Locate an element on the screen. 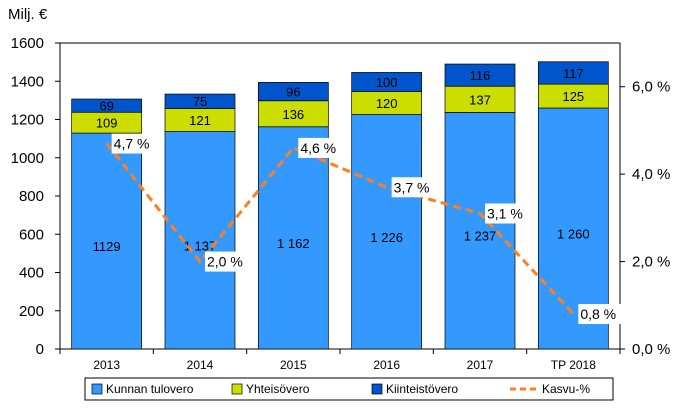  legend-box is located at coordinates (349, 389).